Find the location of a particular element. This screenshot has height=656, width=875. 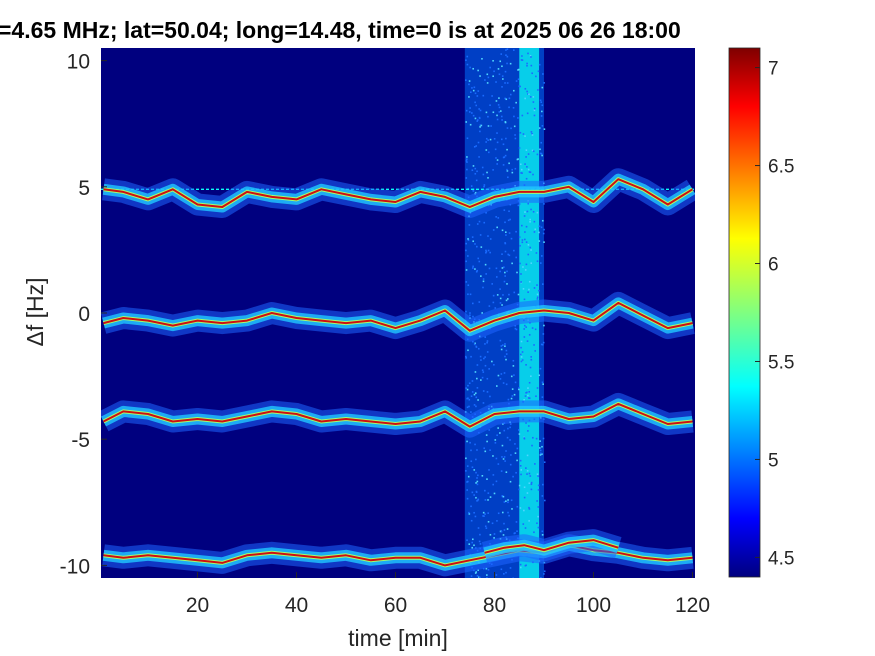

x-tick-label: 60 is located at coordinates (395, 605).